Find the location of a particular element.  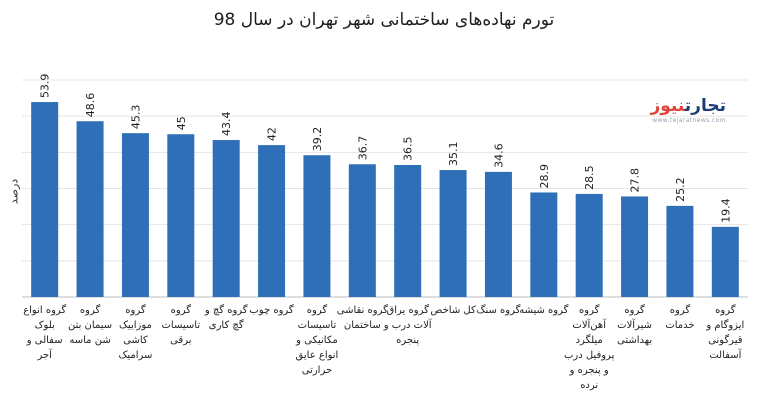

category-label: گروه شیشه is located at coordinates (543, 310).